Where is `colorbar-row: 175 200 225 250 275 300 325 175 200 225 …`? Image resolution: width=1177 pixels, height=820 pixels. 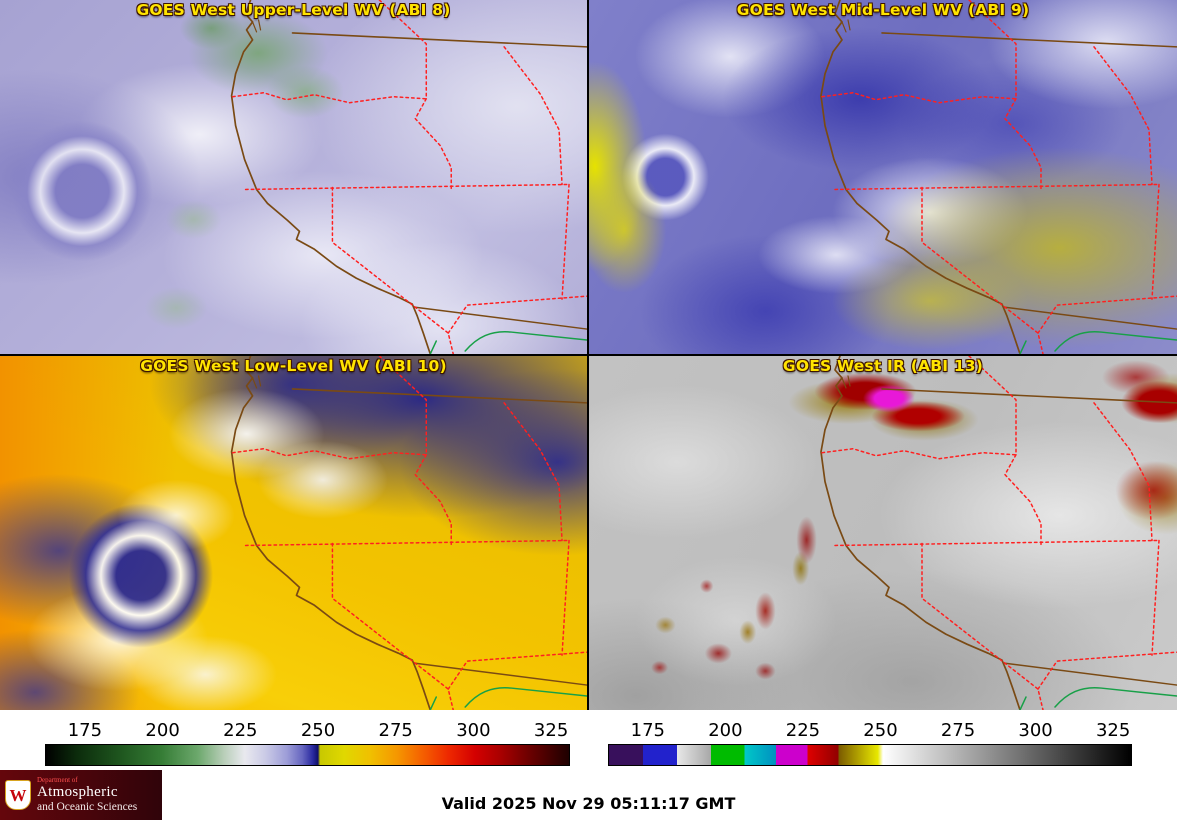
colorbar-row: 175 200 225 250 275 300 325 175 200 225 … is located at coordinates (588, 740).